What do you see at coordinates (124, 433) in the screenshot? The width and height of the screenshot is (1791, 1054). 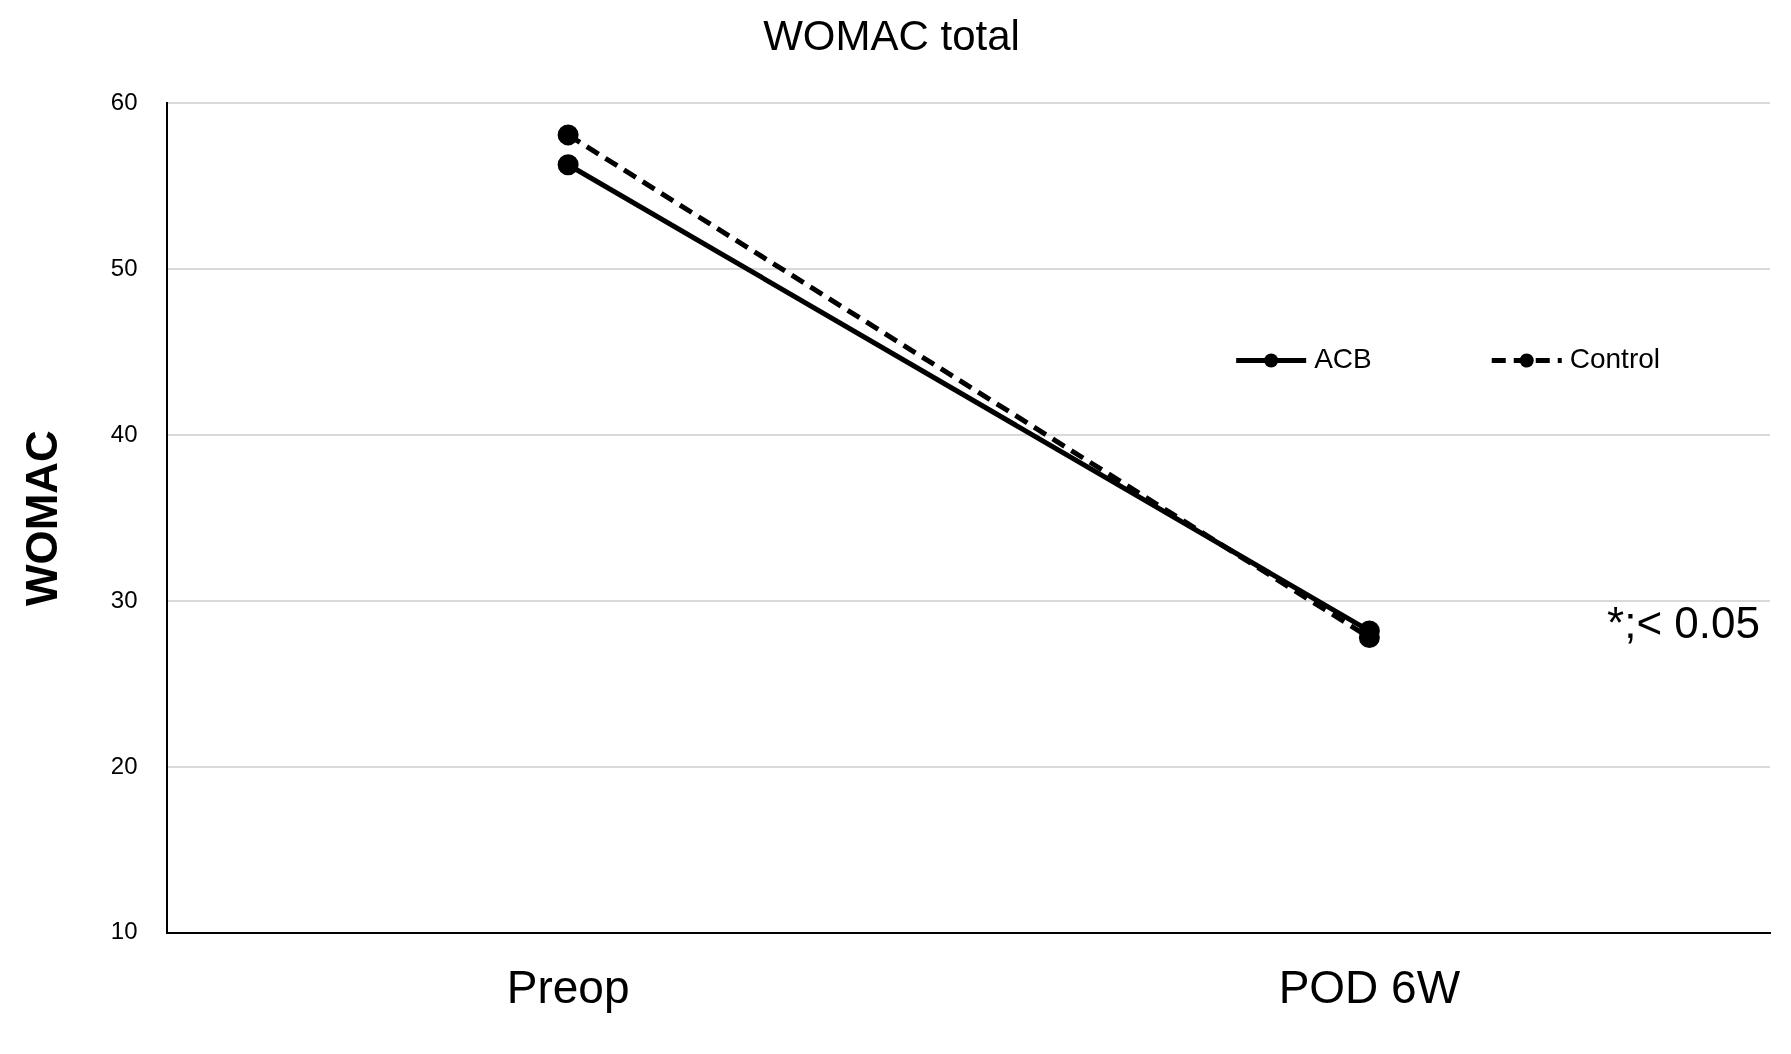 I see `y-tick-label: 40` at bounding box center [124, 433].